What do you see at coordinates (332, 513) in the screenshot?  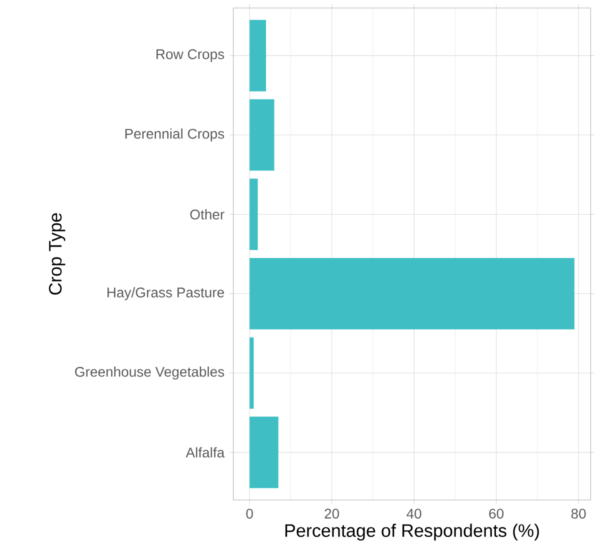 I see `x-tick-label: 20` at bounding box center [332, 513].